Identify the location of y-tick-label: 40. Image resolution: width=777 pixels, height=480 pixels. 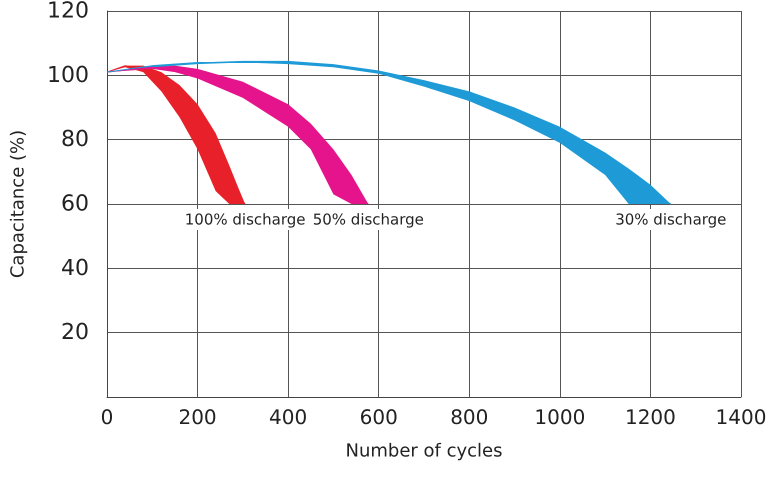
(75, 268).